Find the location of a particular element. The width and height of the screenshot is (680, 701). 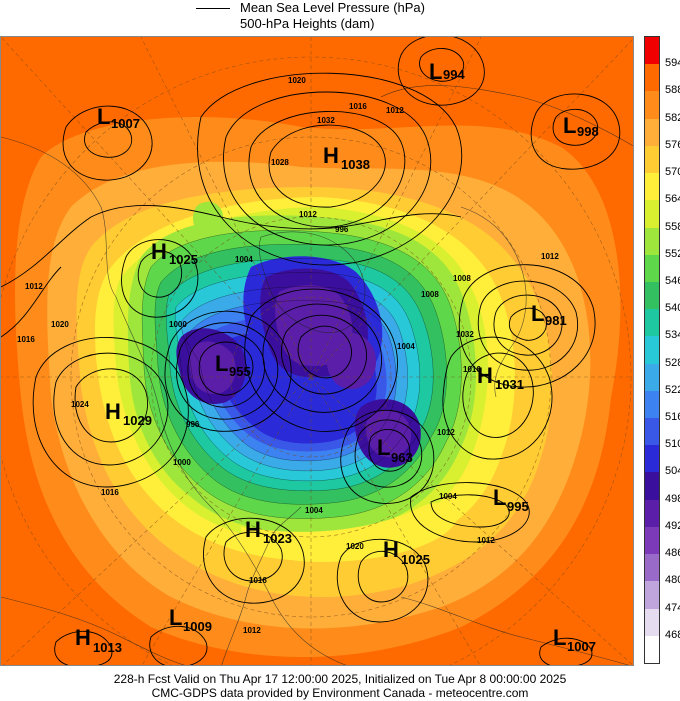

svg-text: 998 is located at coordinates (588, 131).